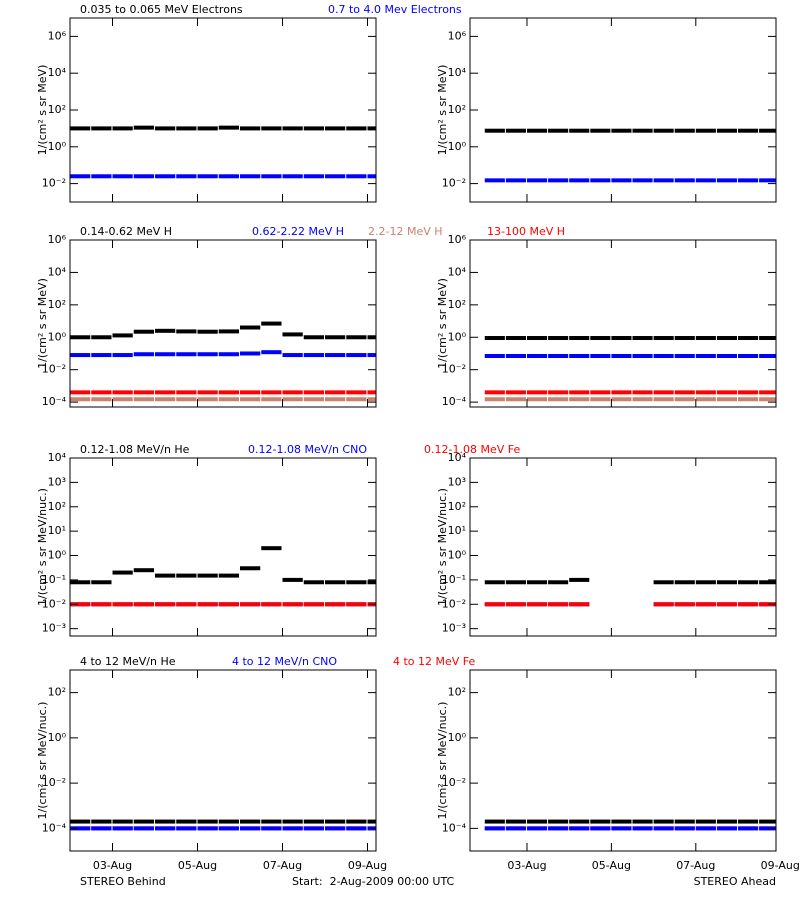  What do you see at coordinates (112, 865) in the screenshot?
I see `x-tick-label: 03-Aug` at bounding box center [112, 865].